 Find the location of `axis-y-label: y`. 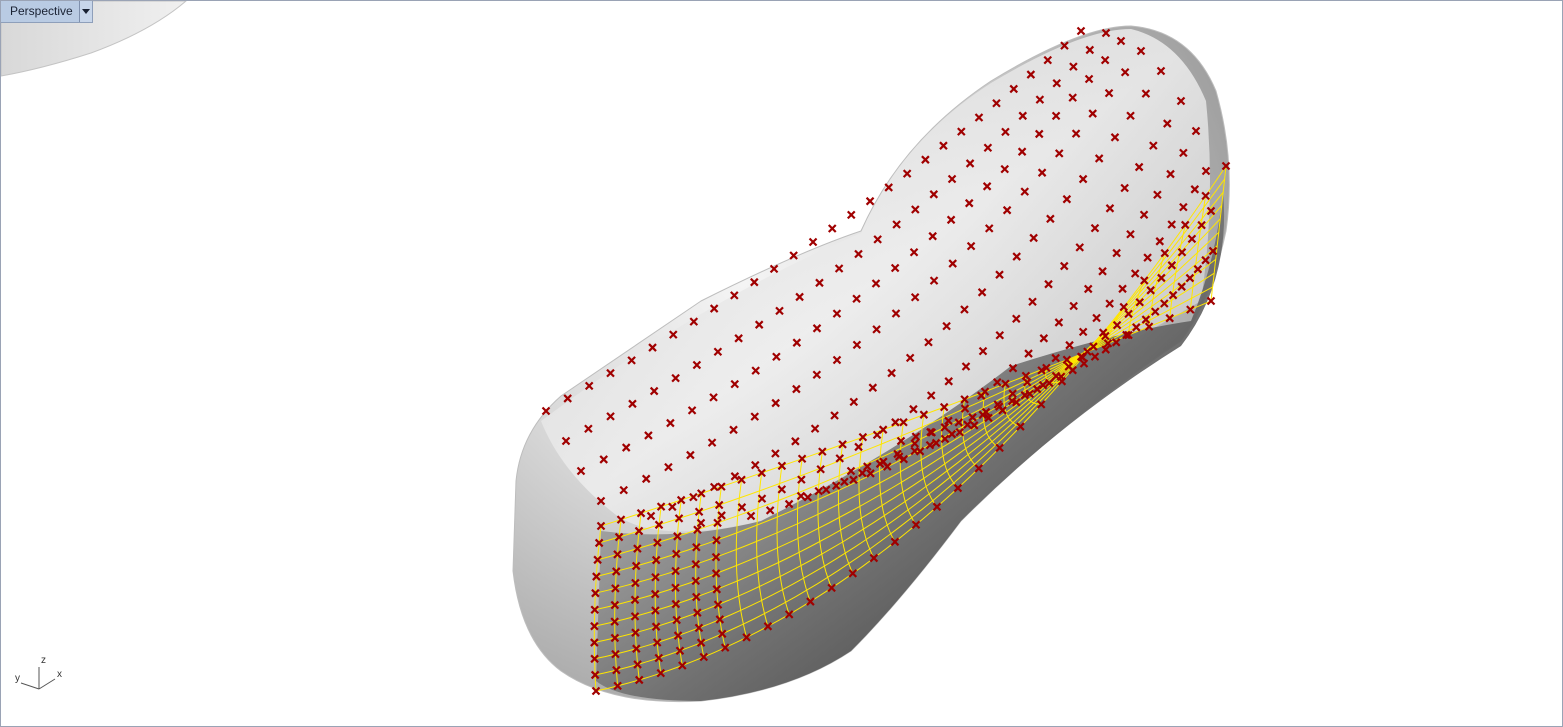

axis-y-label: y is located at coordinates (17, 678).